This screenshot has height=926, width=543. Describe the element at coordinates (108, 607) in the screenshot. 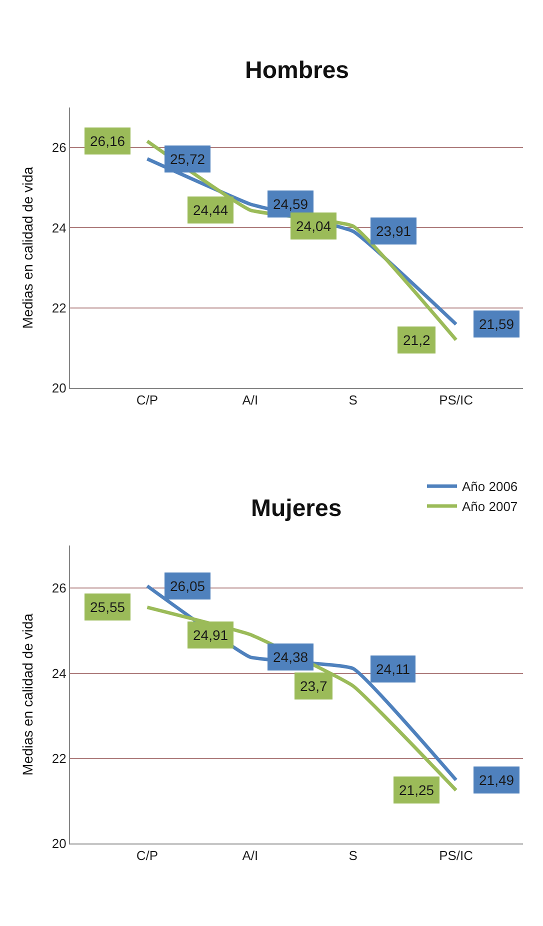

I see `data-label: 25,55` at that location.